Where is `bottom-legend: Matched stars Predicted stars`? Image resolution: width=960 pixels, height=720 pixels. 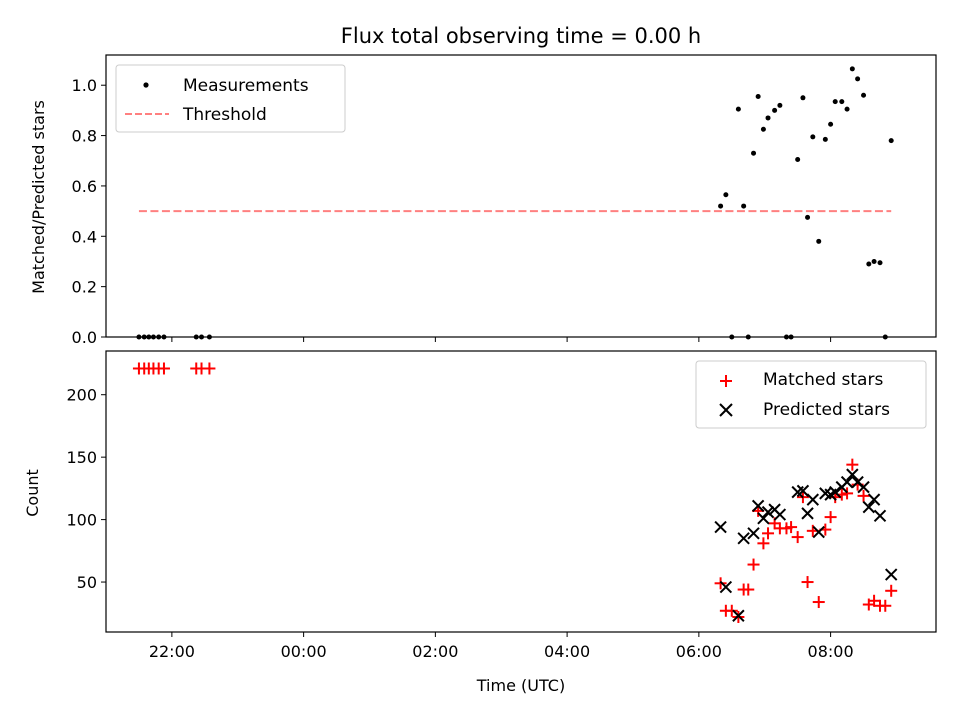 bottom-legend: Matched stars Predicted stars is located at coordinates (811, 394).